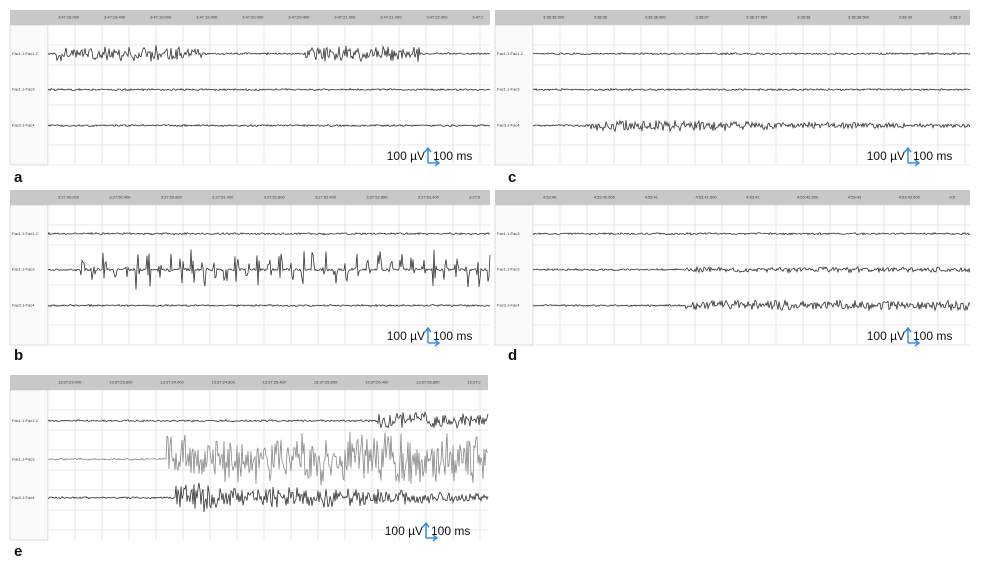 This screenshot has width=987, height=573. I want to click on time-tick-label: 3:47:22.000, so click(437, 17).